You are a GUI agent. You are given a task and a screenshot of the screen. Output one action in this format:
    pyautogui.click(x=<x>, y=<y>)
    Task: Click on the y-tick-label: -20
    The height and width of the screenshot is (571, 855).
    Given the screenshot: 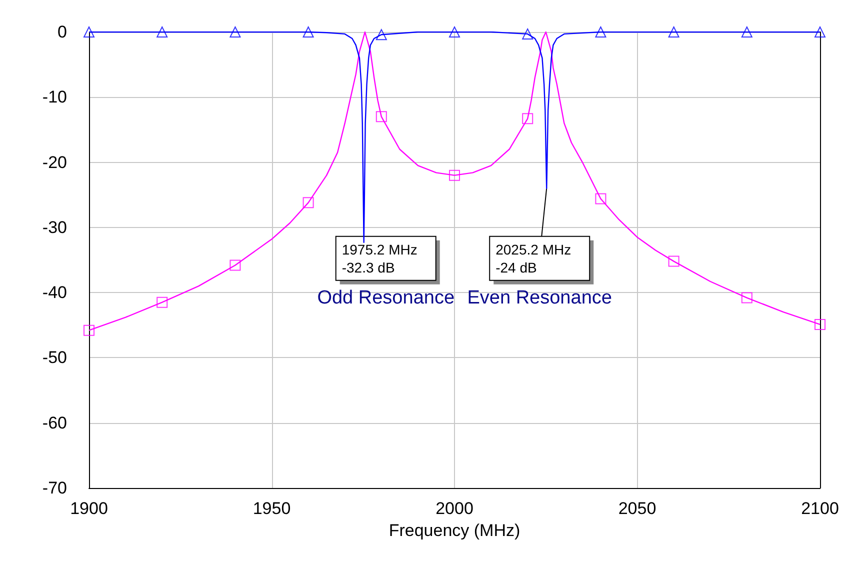 What is the action you would take?
    pyautogui.click(x=54, y=162)
    